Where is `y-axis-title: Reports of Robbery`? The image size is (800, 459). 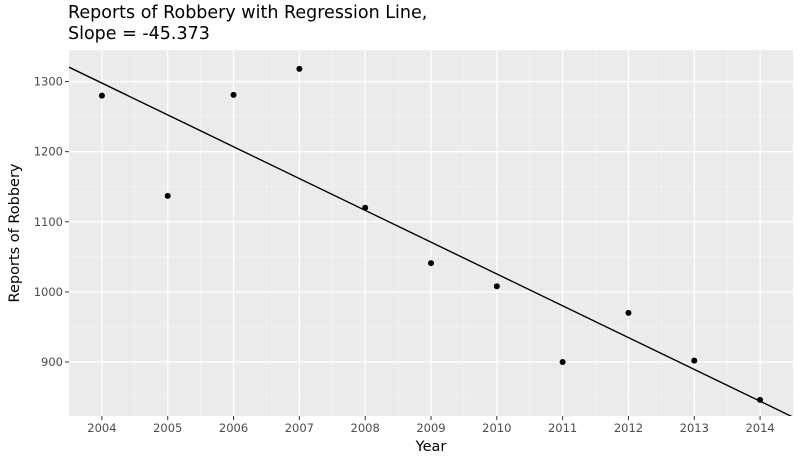 y-axis-title: Reports of Robbery is located at coordinates (15, 232).